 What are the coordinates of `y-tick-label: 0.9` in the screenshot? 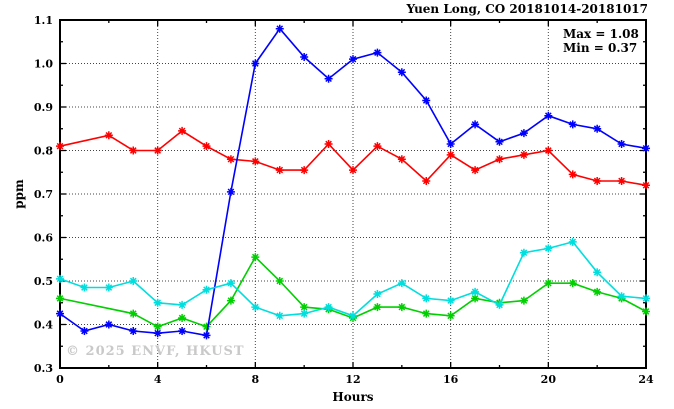 It's located at (43, 107).